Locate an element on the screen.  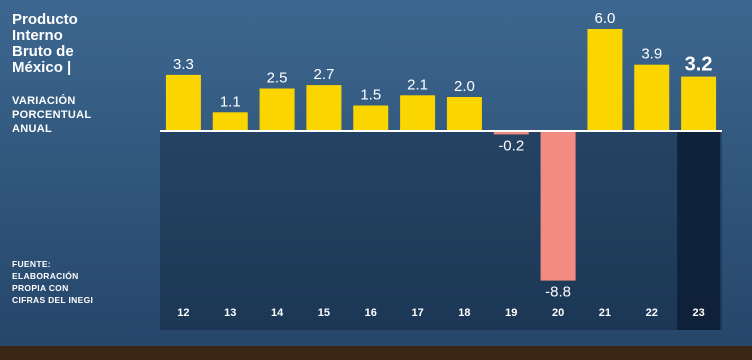
data-label: 2.0 is located at coordinates (464, 86).